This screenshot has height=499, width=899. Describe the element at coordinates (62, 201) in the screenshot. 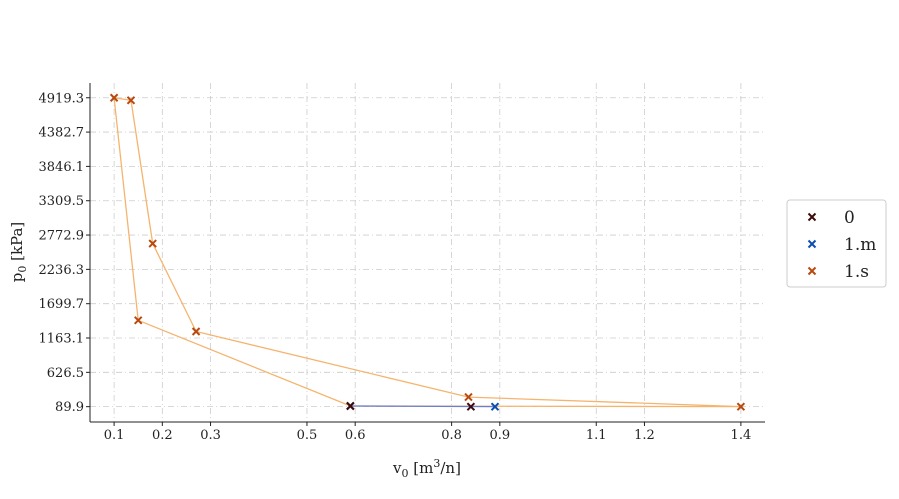

I see `y-tick-label: 3309.5` at that location.